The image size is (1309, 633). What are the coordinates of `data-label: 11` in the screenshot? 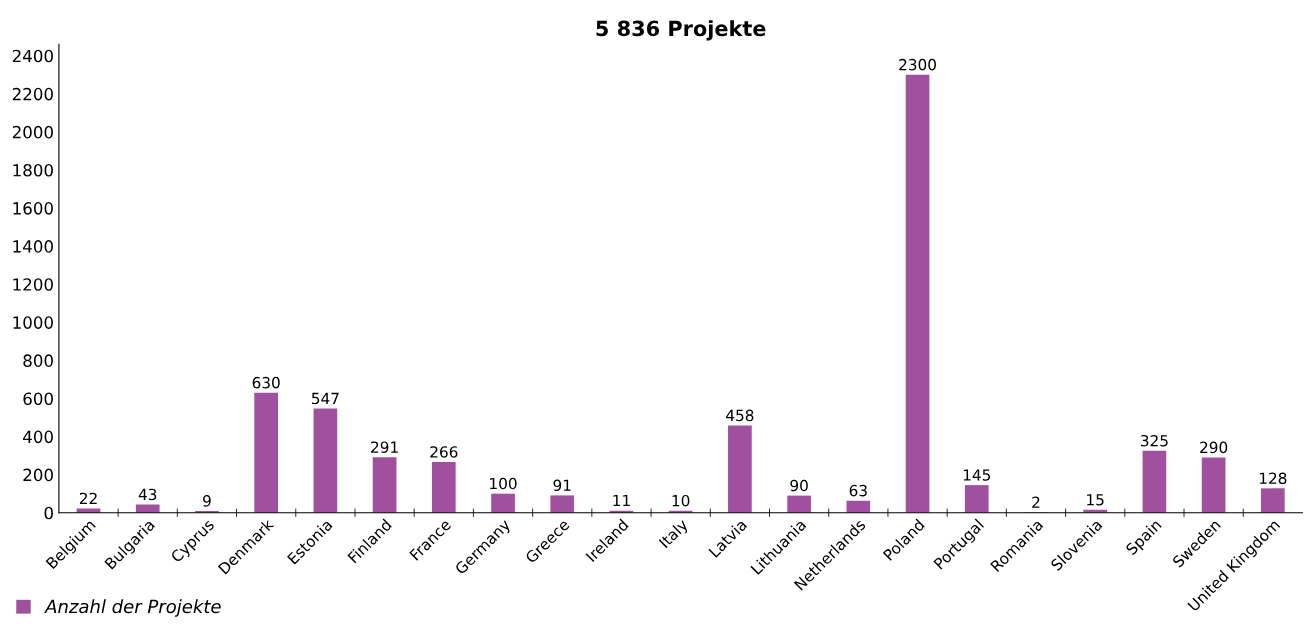 It's located at (621, 500).